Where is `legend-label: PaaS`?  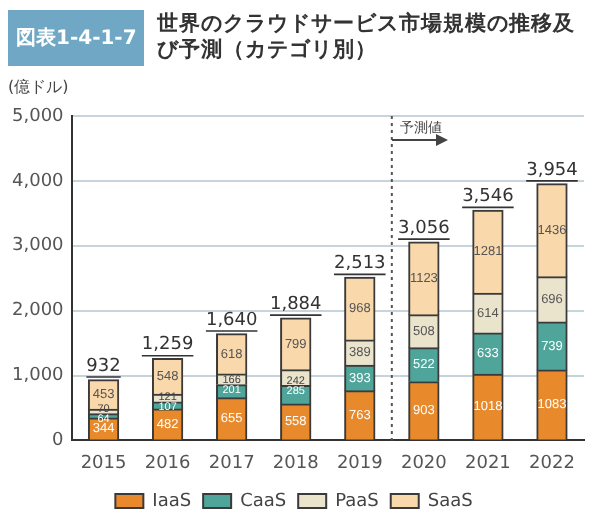 legend-label: PaaS is located at coordinates (357, 501).